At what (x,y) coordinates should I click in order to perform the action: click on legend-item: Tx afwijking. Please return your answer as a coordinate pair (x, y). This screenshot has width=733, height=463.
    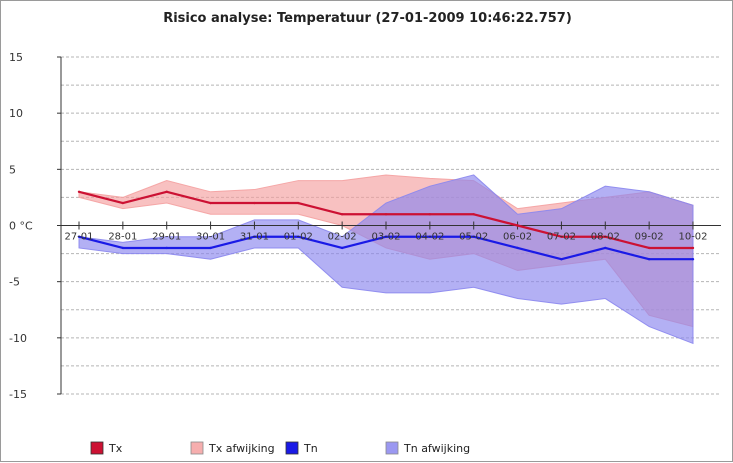
    Looking at the image, I should click on (232, 448).